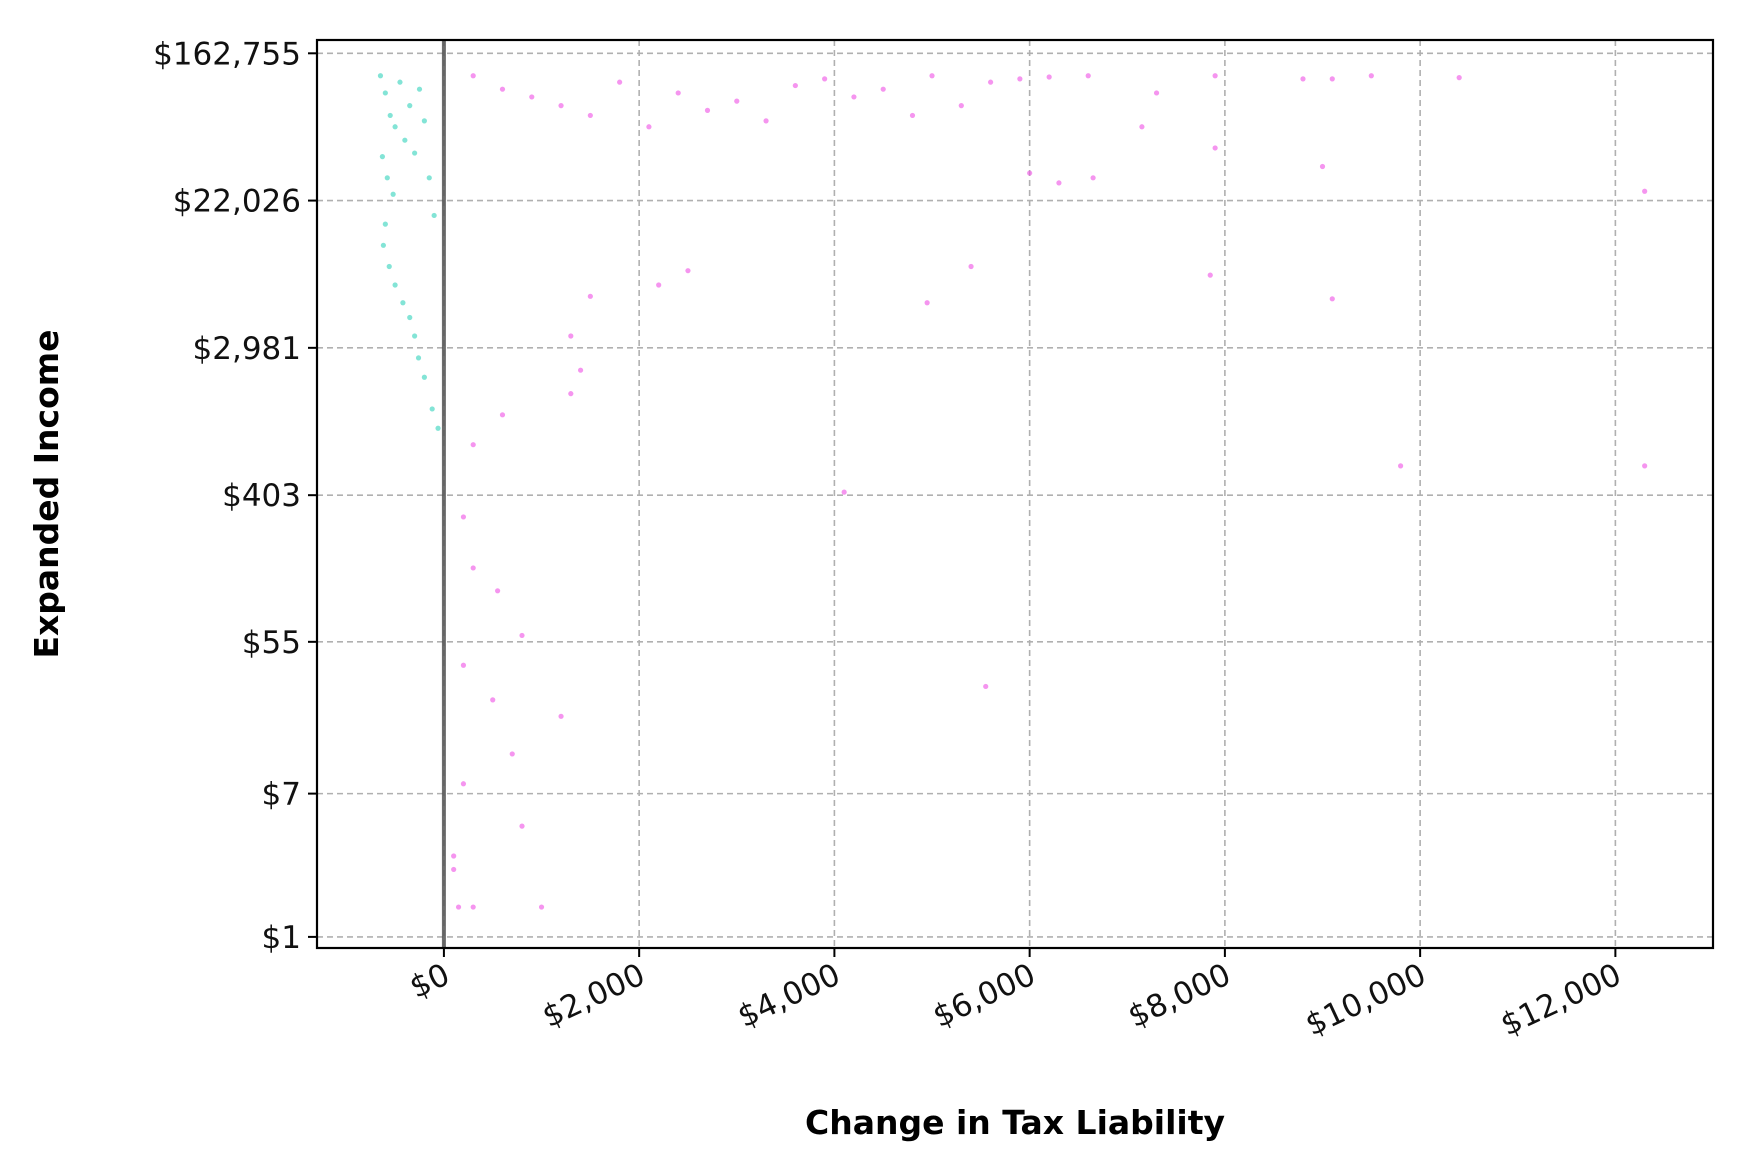  What do you see at coordinates (594, 996) in the screenshot?
I see `x-tick-label: $2,000` at bounding box center [594, 996].